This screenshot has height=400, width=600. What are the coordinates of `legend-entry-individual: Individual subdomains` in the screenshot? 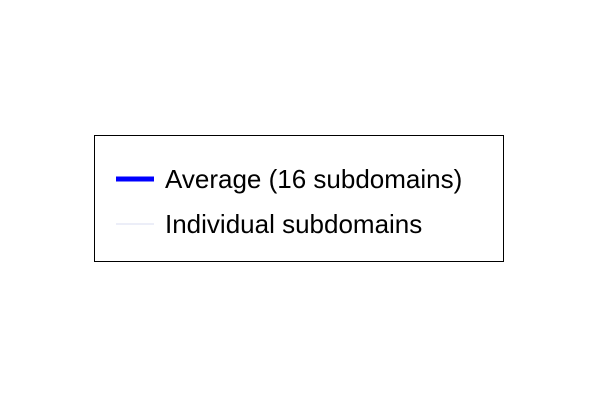 It's located at (268, 224).